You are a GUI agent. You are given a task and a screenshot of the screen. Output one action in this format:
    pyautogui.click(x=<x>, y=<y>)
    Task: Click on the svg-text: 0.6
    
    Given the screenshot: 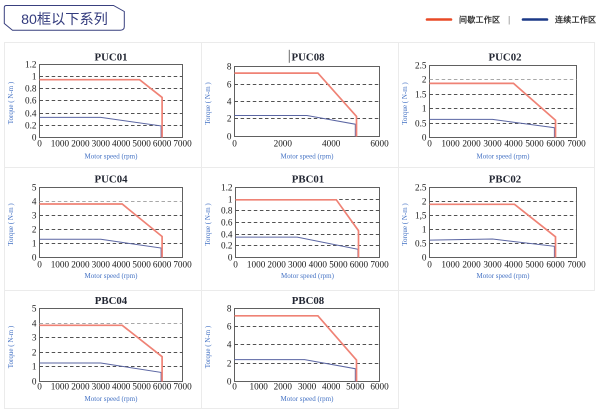 What is the action you would take?
    pyautogui.click(x=227, y=223)
    